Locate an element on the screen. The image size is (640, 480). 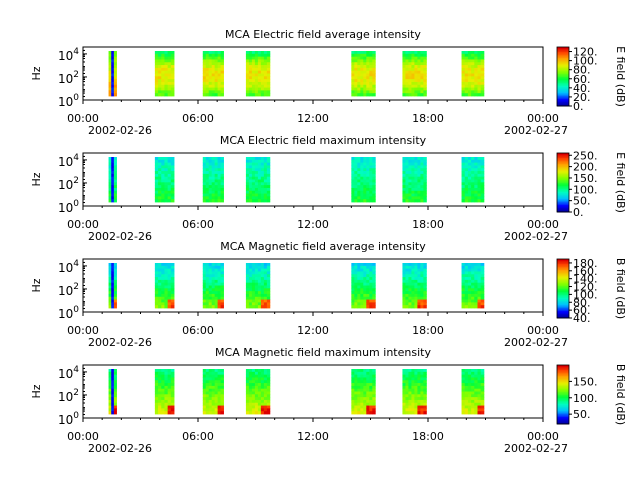
colorbar-frame is located at coordinates (563, 76).